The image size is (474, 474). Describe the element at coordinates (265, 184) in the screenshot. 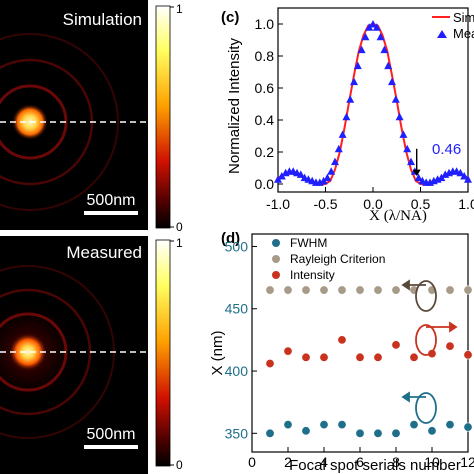

I see `y-tick-label: 0.0` at that location.